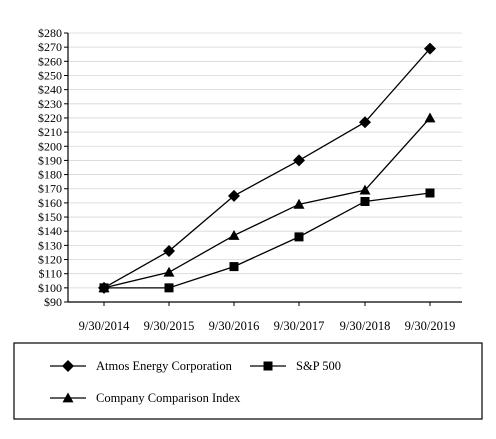 Image resolution: width=496 pixels, height=439 pixels. I want to click on y-tick-label: $200, so click(50, 146).